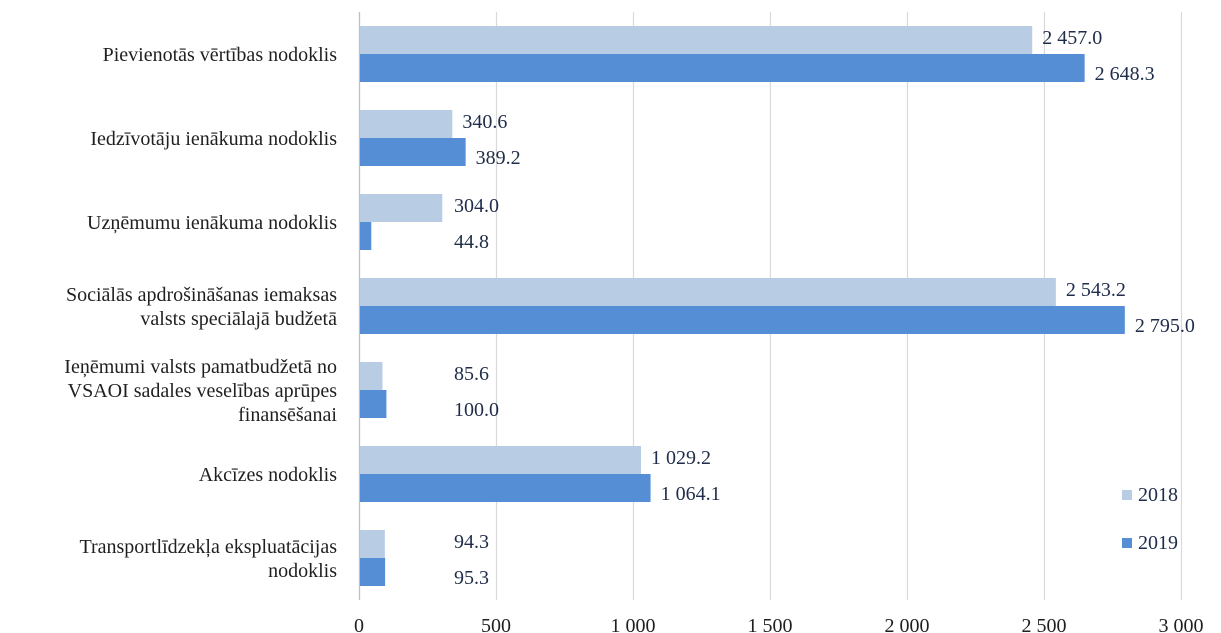  What do you see at coordinates (1181, 624) in the screenshot?
I see `x-tick-label: 3 000` at bounding box center [1181, 624].